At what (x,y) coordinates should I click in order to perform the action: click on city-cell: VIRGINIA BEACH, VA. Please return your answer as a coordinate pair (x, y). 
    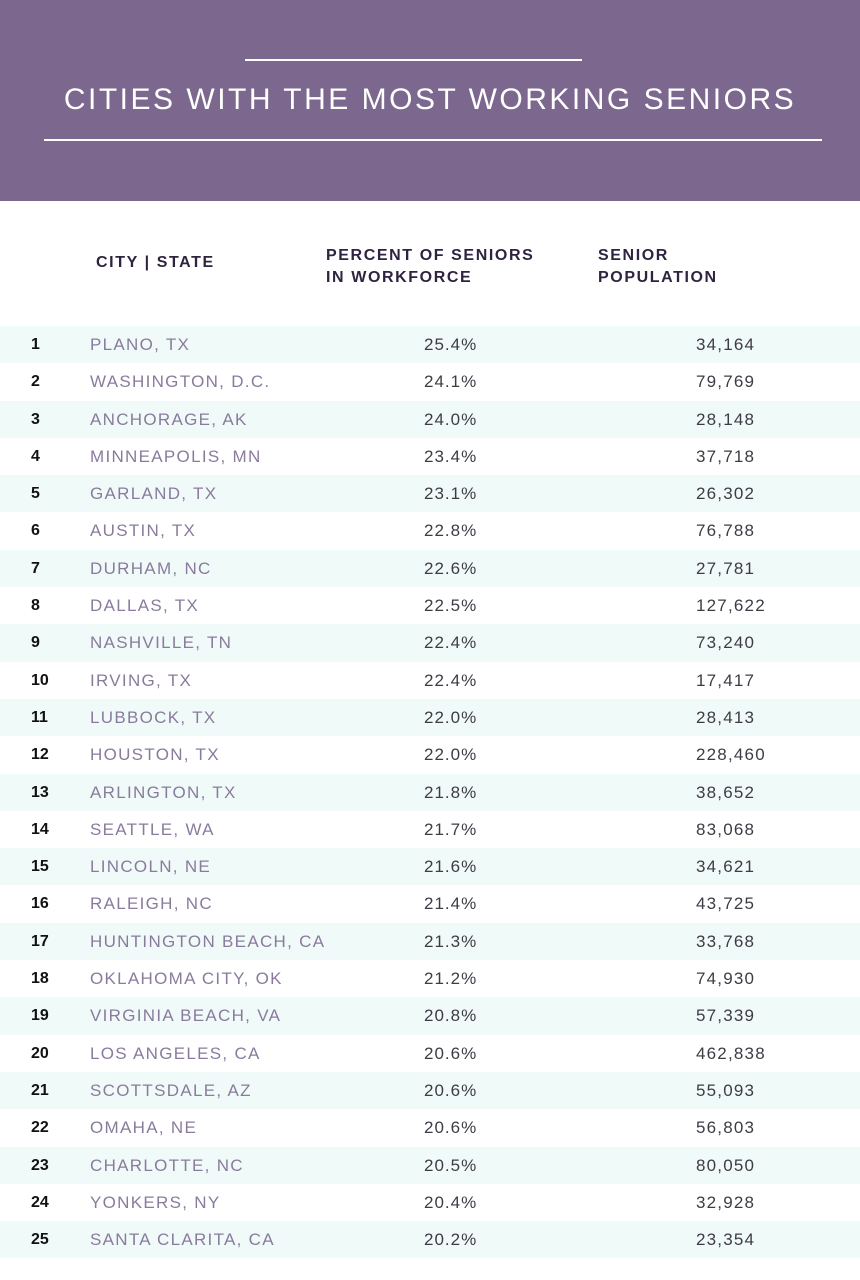
    Looking at the image, I should click on (186, 1016).